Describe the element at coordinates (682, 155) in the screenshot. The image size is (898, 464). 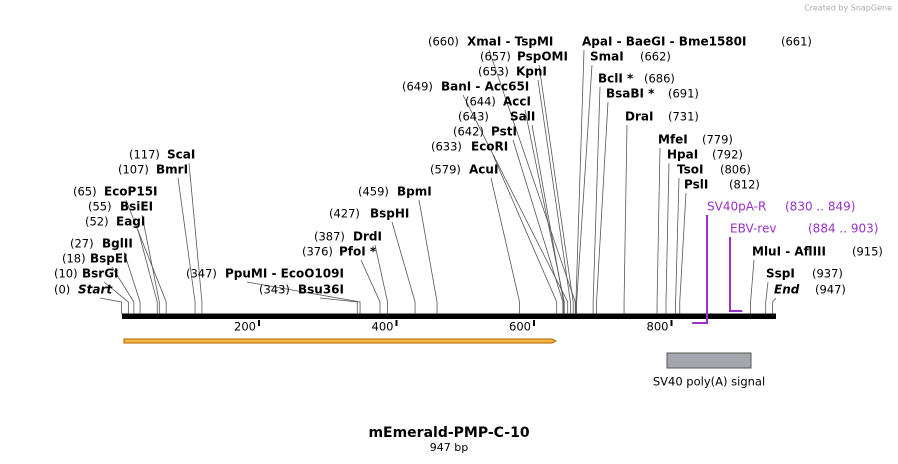
I see `site-name: HpaI` at that location.